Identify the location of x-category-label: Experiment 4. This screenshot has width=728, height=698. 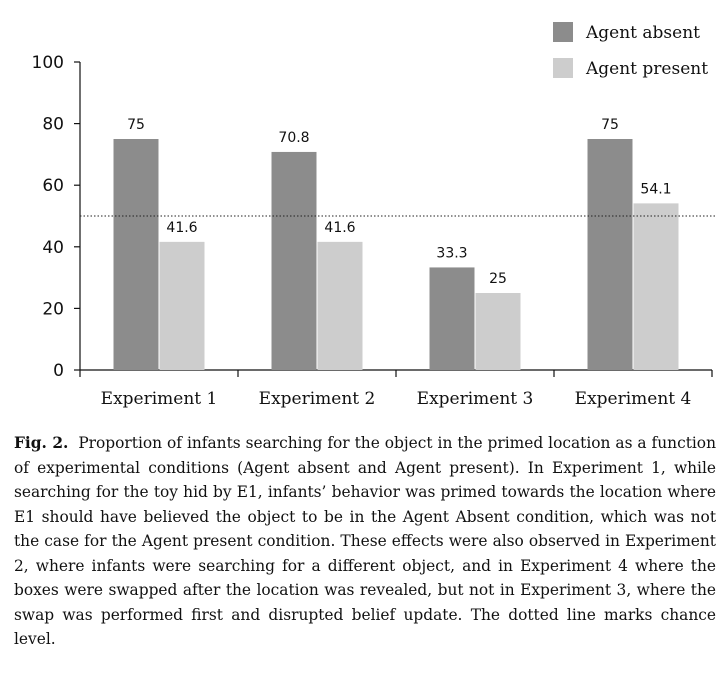
(633, 399).